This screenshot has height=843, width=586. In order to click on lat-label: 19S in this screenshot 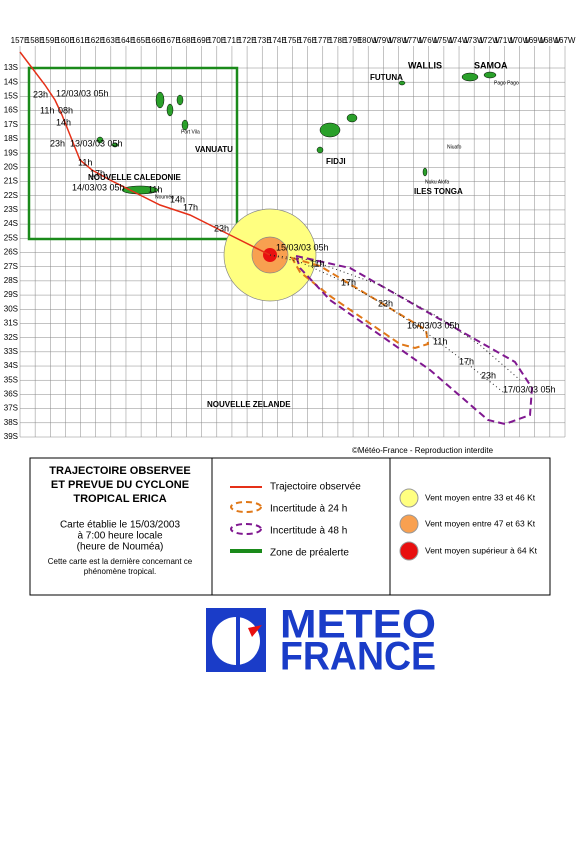, I will do `click(11, 152)`.